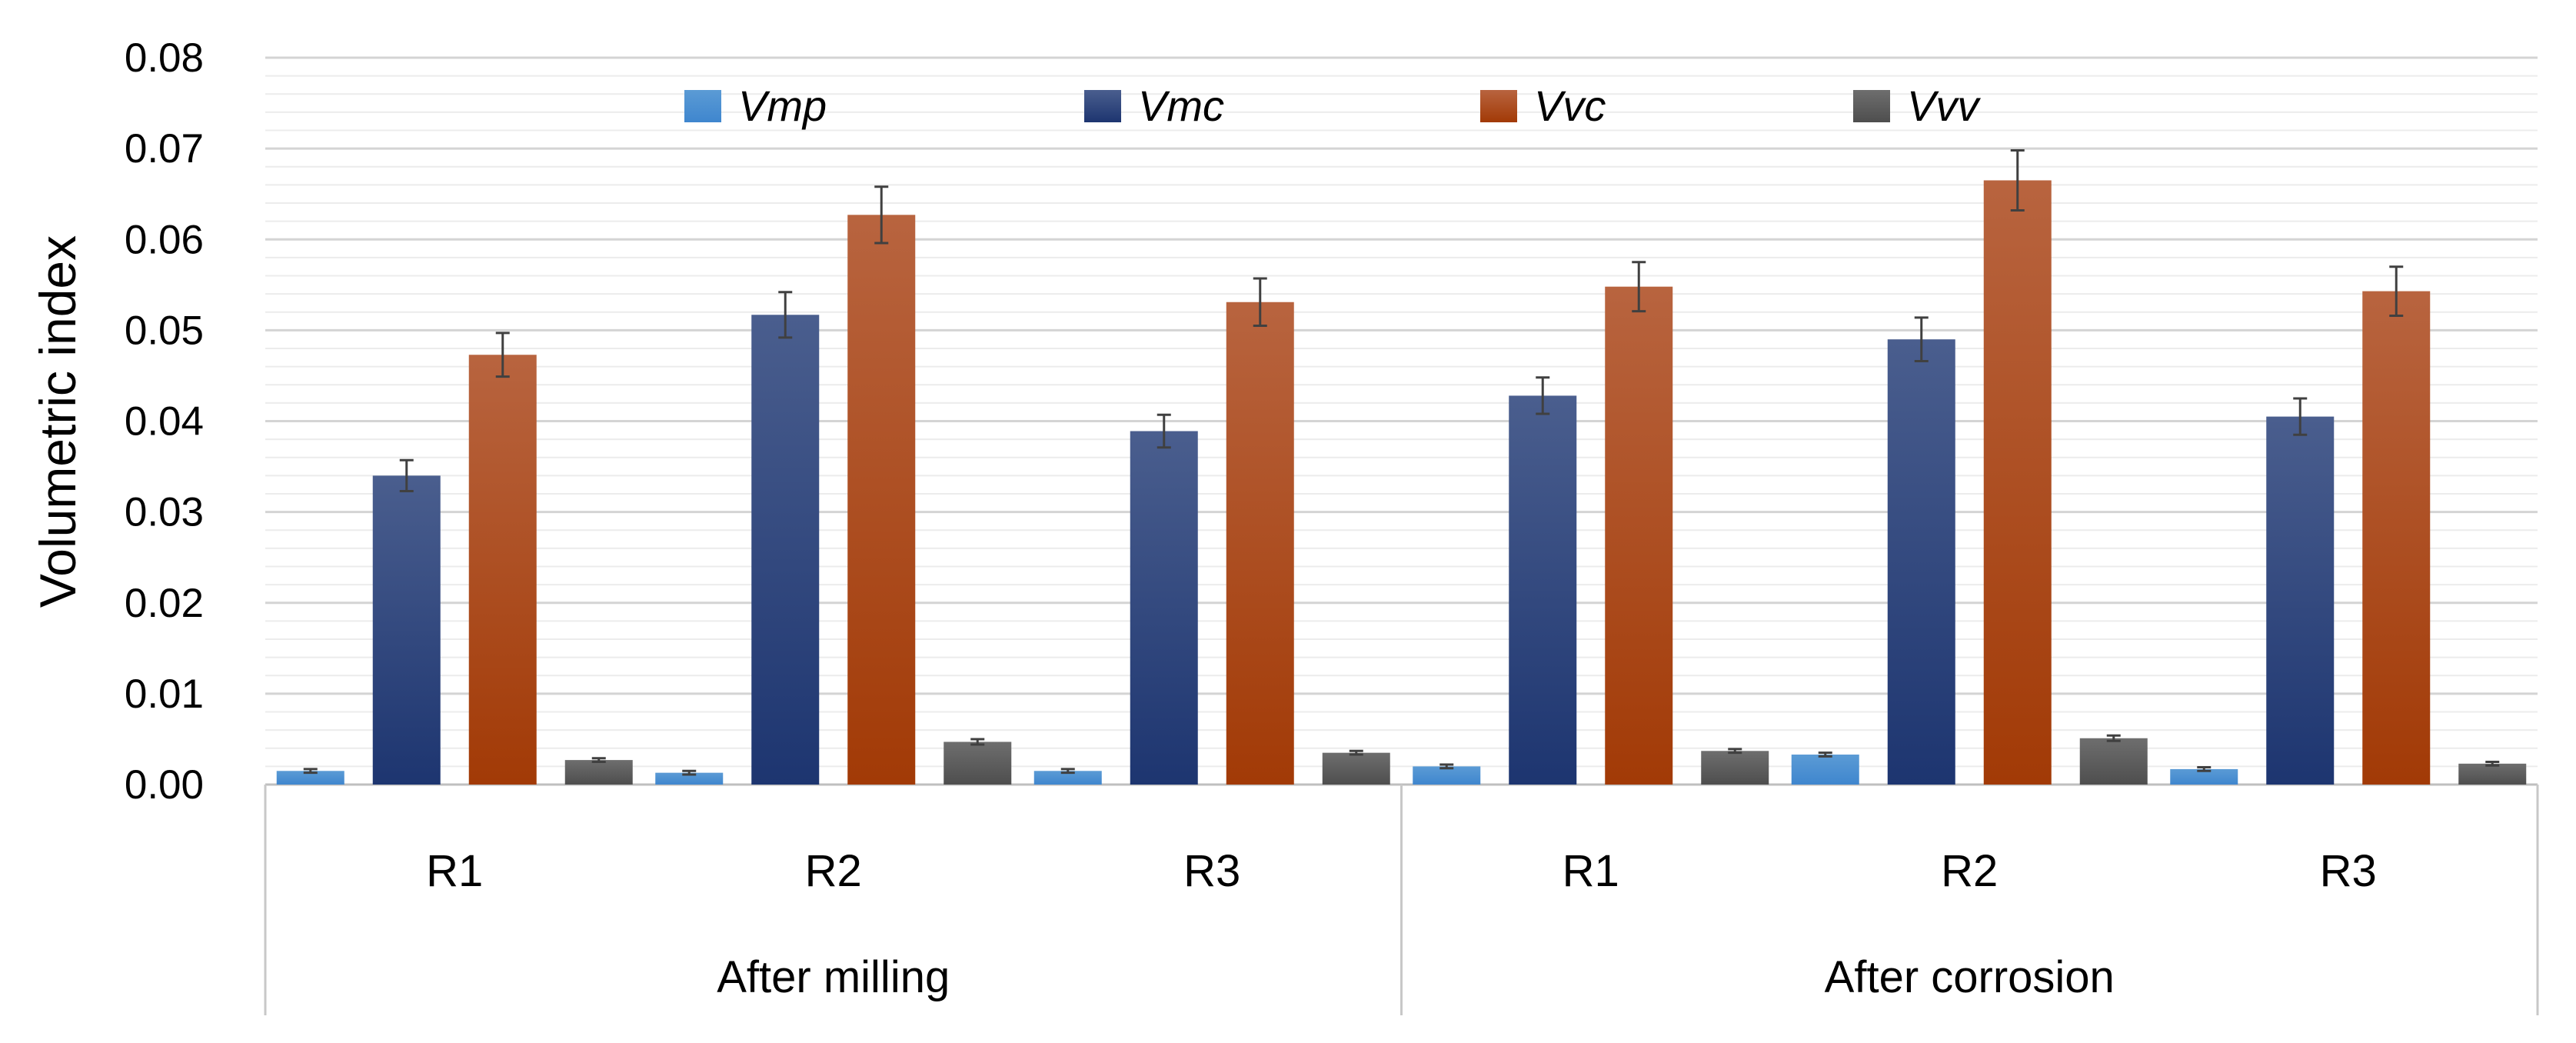  What do you see at coordinates (58, 421) in the screenshot?
I see `y-axis-label: Volumetric index` at bounding box center [58, 421].